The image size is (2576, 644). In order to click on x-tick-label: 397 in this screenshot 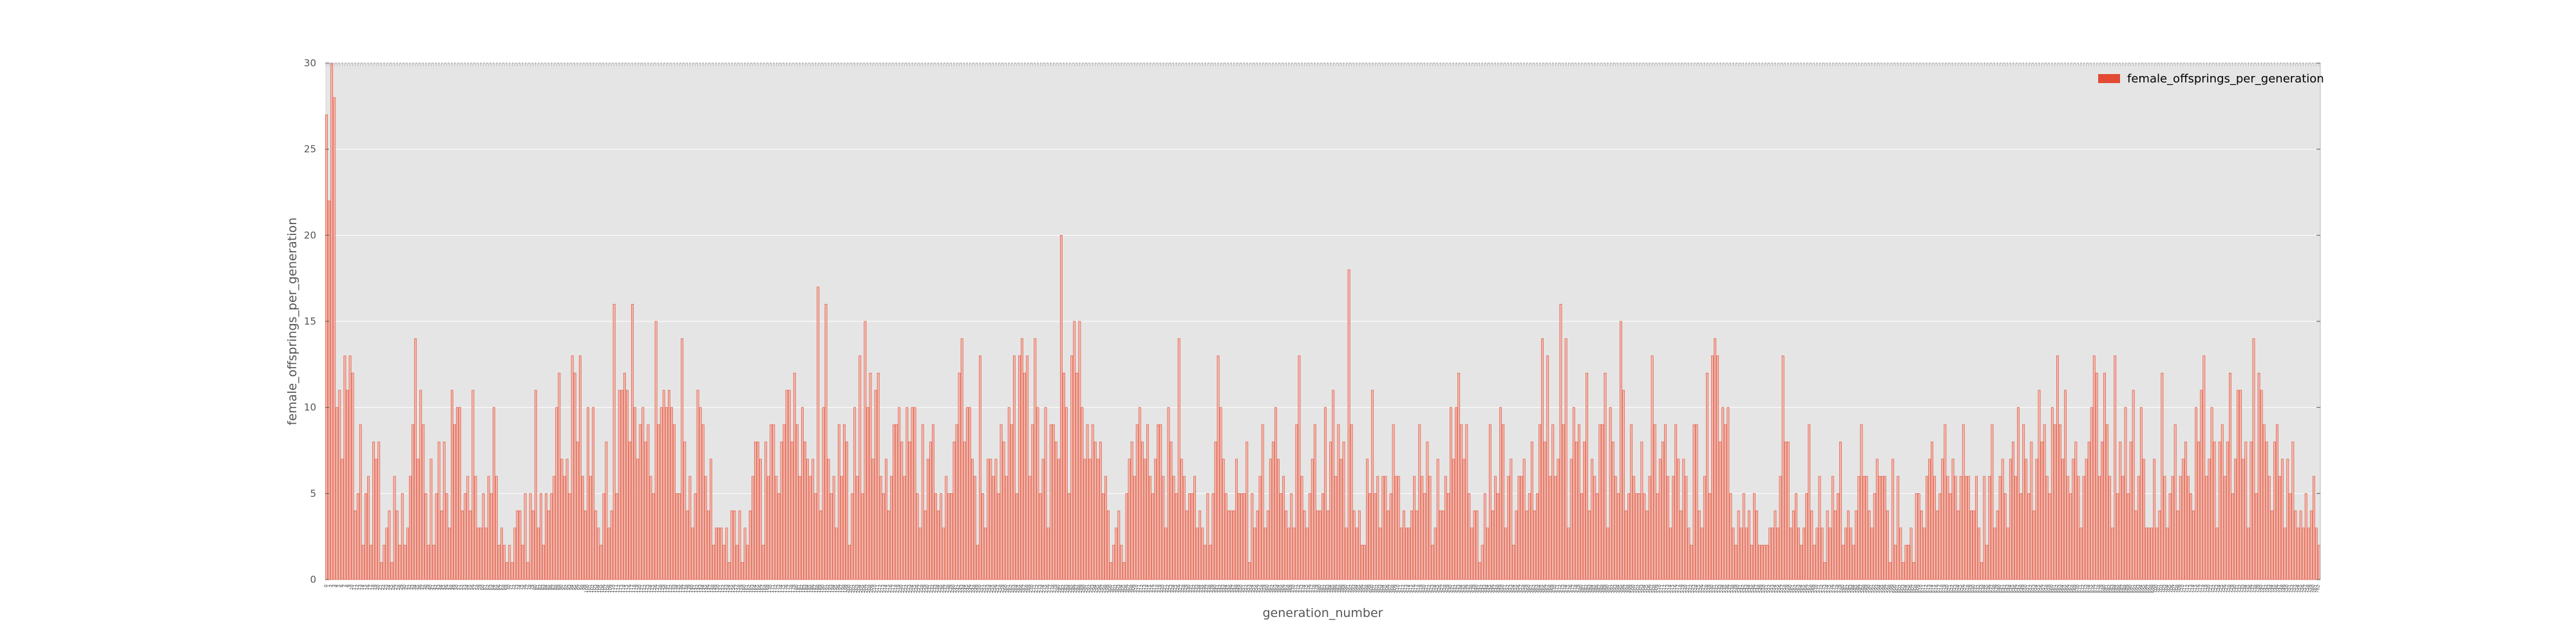, I will do `click(1364, 589)`.